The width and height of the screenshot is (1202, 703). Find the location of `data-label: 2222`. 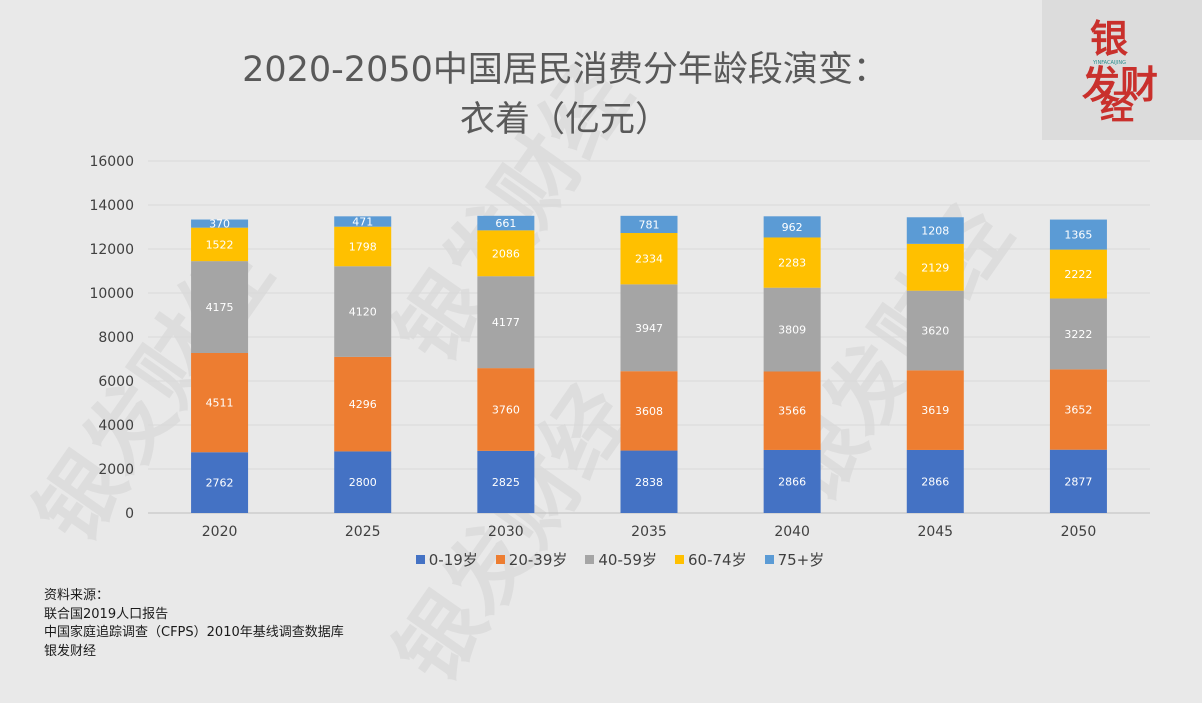

data-label: 2222 is located at coordinates (1078, 274).